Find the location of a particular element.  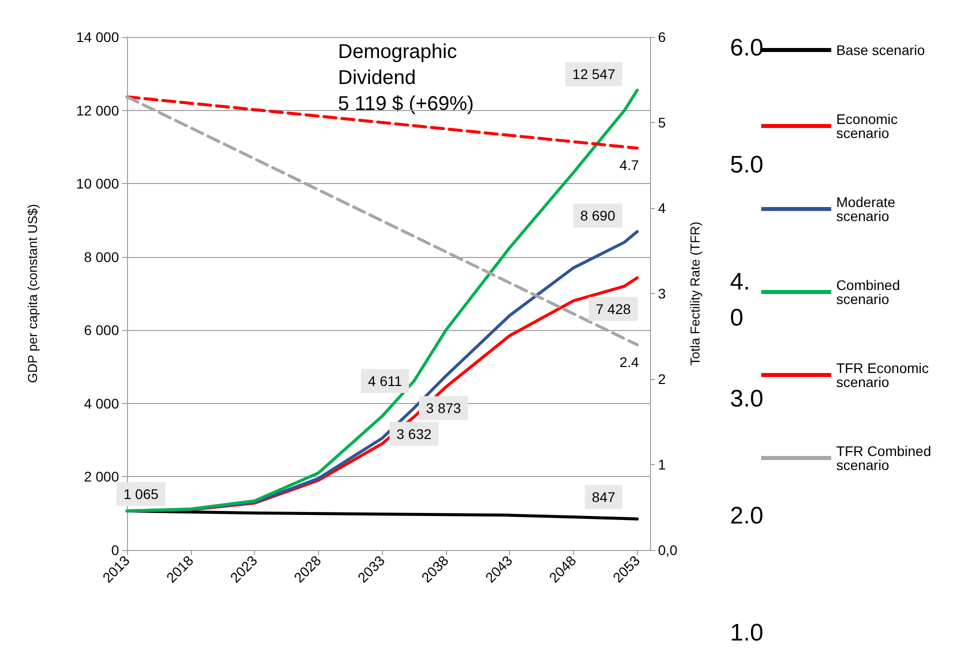

text: 1.0 is located at coordinates (747, 633).